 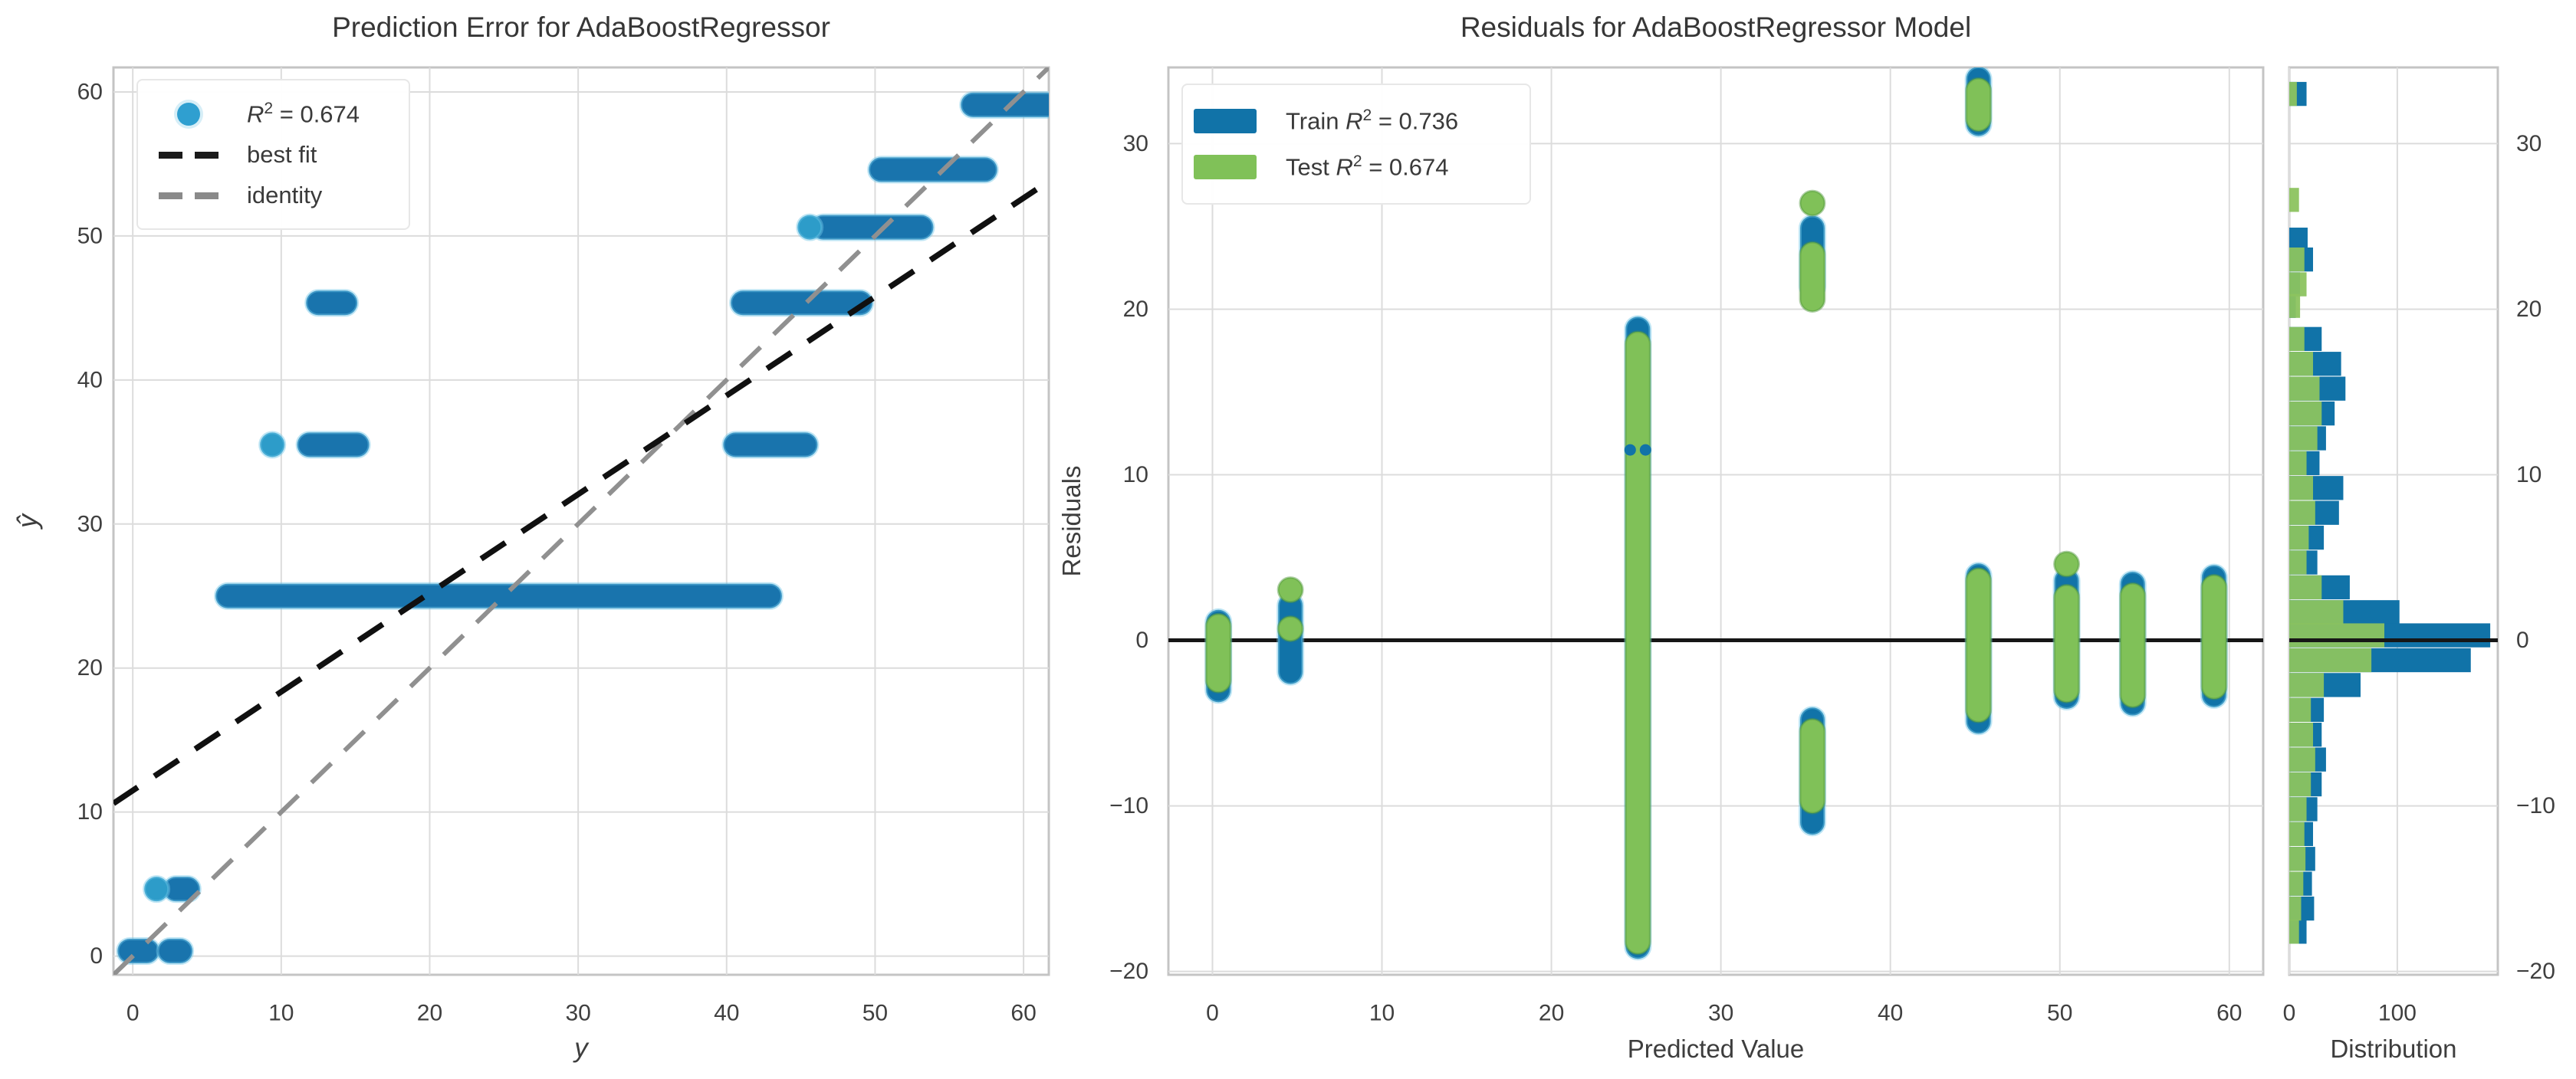 What do you see at coordinates (2523, 640) in the screenshot?
I see `y-tick-label-right: 0` at bounding box center [2523, 640].